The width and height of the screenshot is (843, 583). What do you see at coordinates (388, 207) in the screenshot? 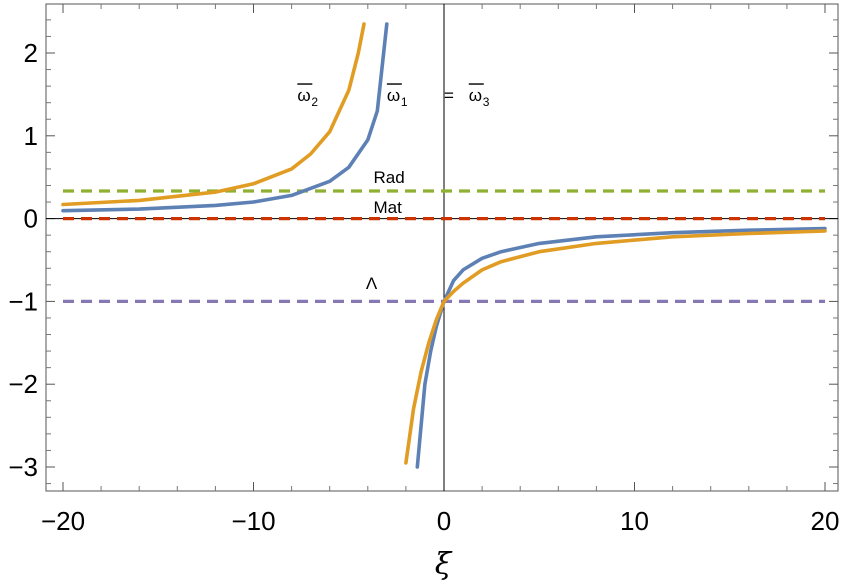
I see `line-label: Mat` at bounding box center [388, 207].